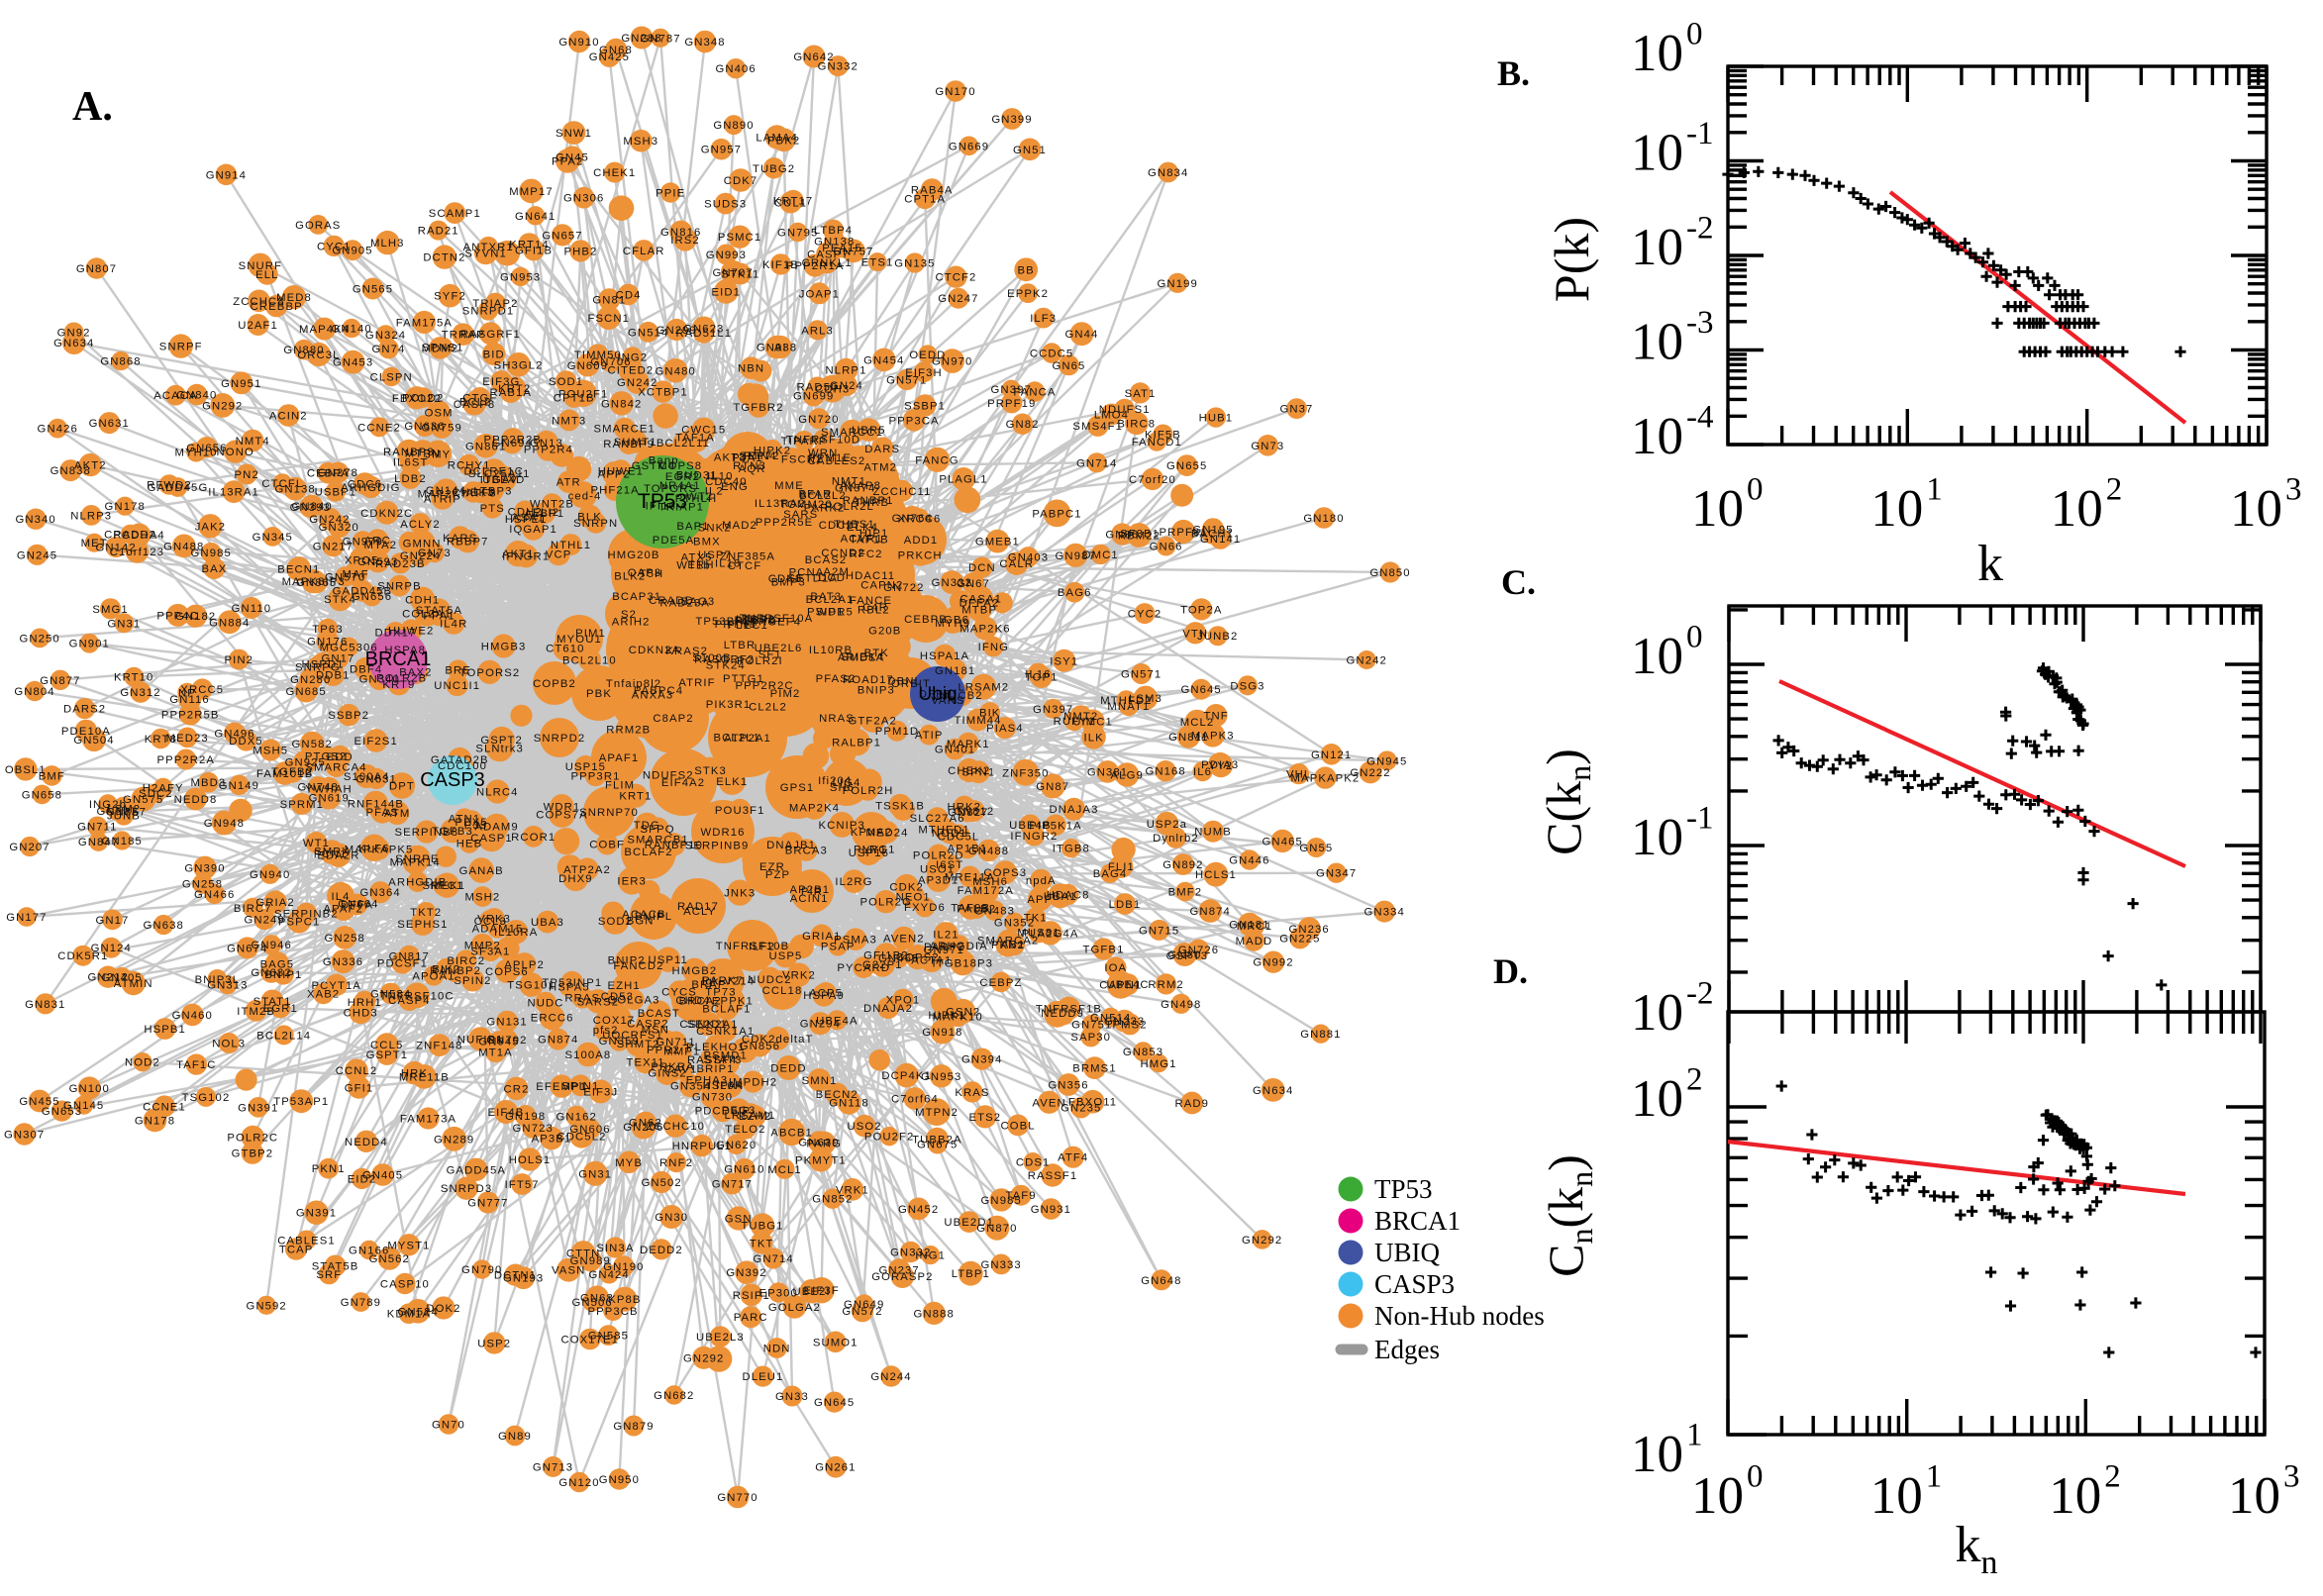 This screenshot has height=1596, width=2323. I want to click on svg-text: GN403, so click(1028, 558).